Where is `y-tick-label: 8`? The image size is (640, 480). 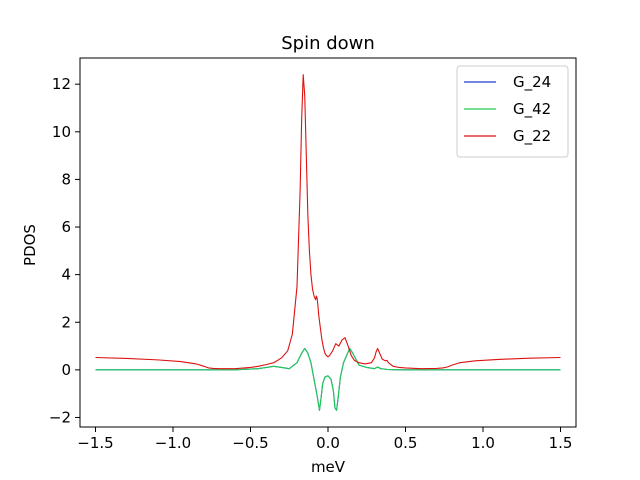 y-tick-label: 8 is located at coordinates (66, 179).